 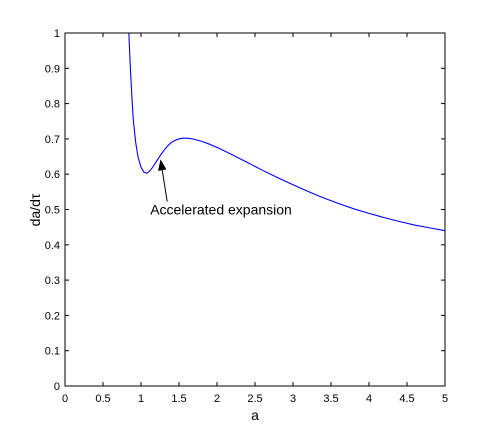 What do you see at coordinates (65, 399) in the screenshot?
I see `x-tick-label: 0` at bounding box center [65, 399].